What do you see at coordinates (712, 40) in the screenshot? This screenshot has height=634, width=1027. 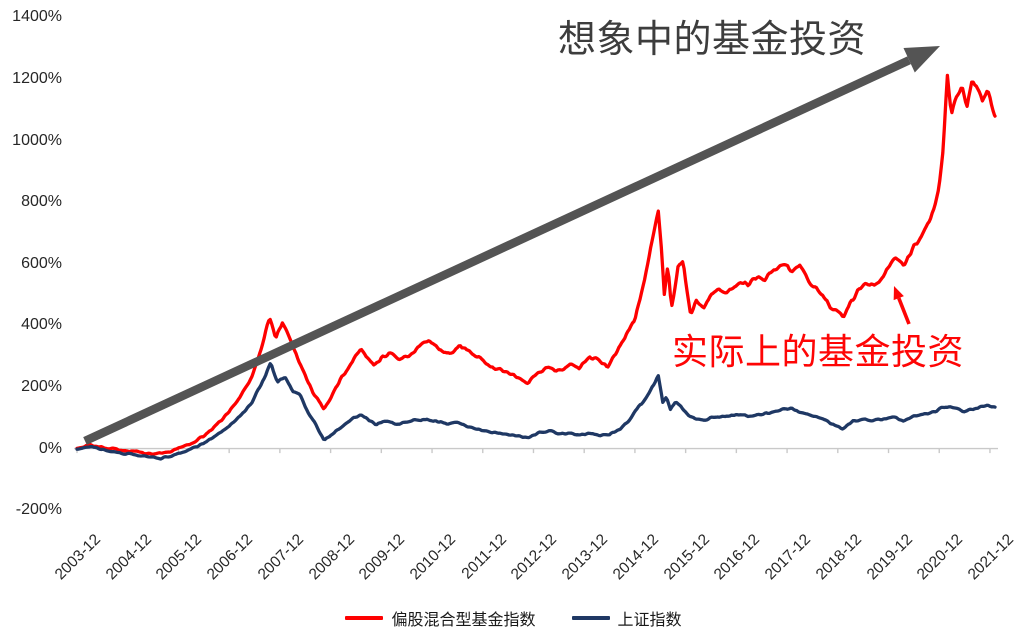 I see `annotation-imagined-investment: 想象中的基金投资` at bounding box center [712, 40].